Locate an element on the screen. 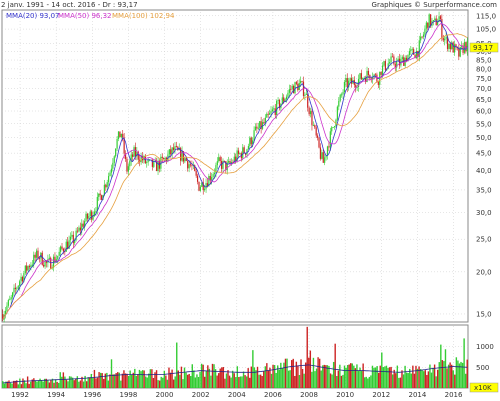 The height and width of the screenshot is (401, 500). volume-tick-label: 500 is located at coordinates (482, 368).